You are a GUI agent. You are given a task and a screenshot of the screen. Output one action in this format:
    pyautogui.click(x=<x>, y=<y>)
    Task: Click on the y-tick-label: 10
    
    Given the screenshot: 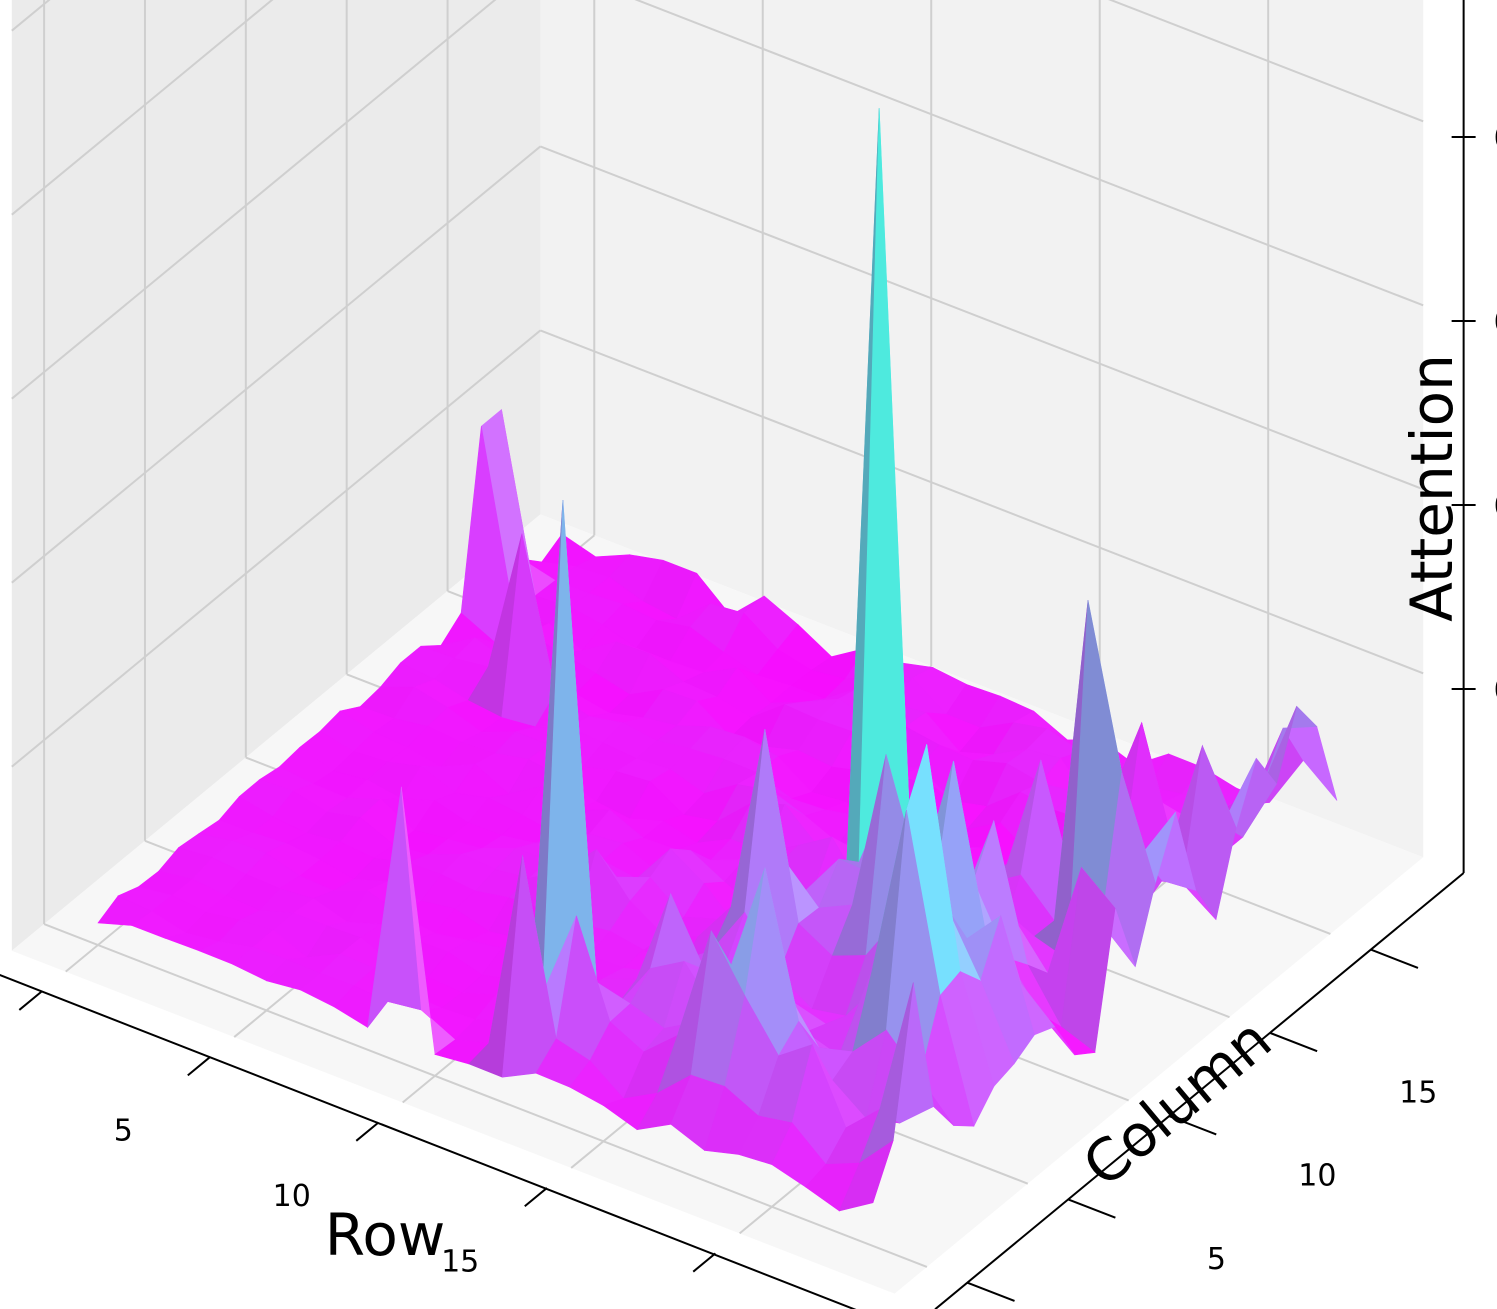 What is the action you would take?
    pyautogui.click(x=1317, y=1176)
    